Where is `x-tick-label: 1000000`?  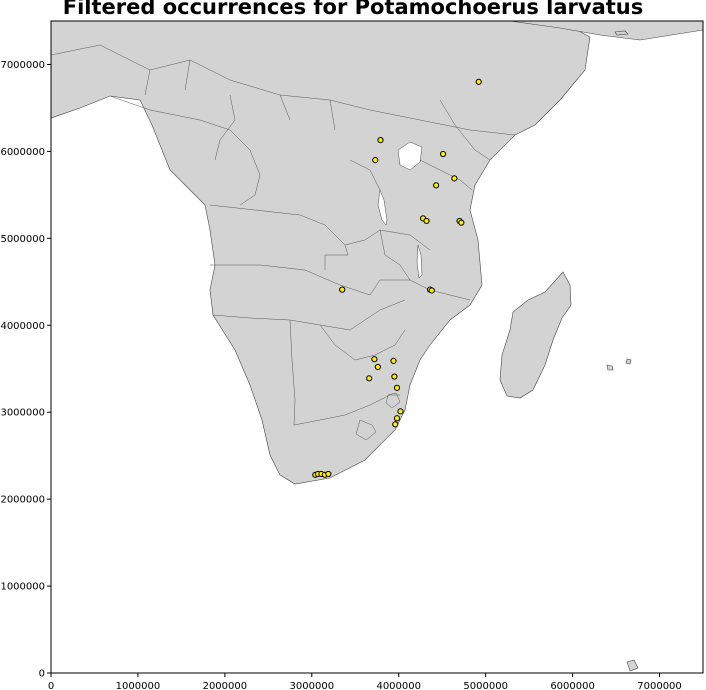 x-tick-label: 1000000 is located at coordinates (138, 685).